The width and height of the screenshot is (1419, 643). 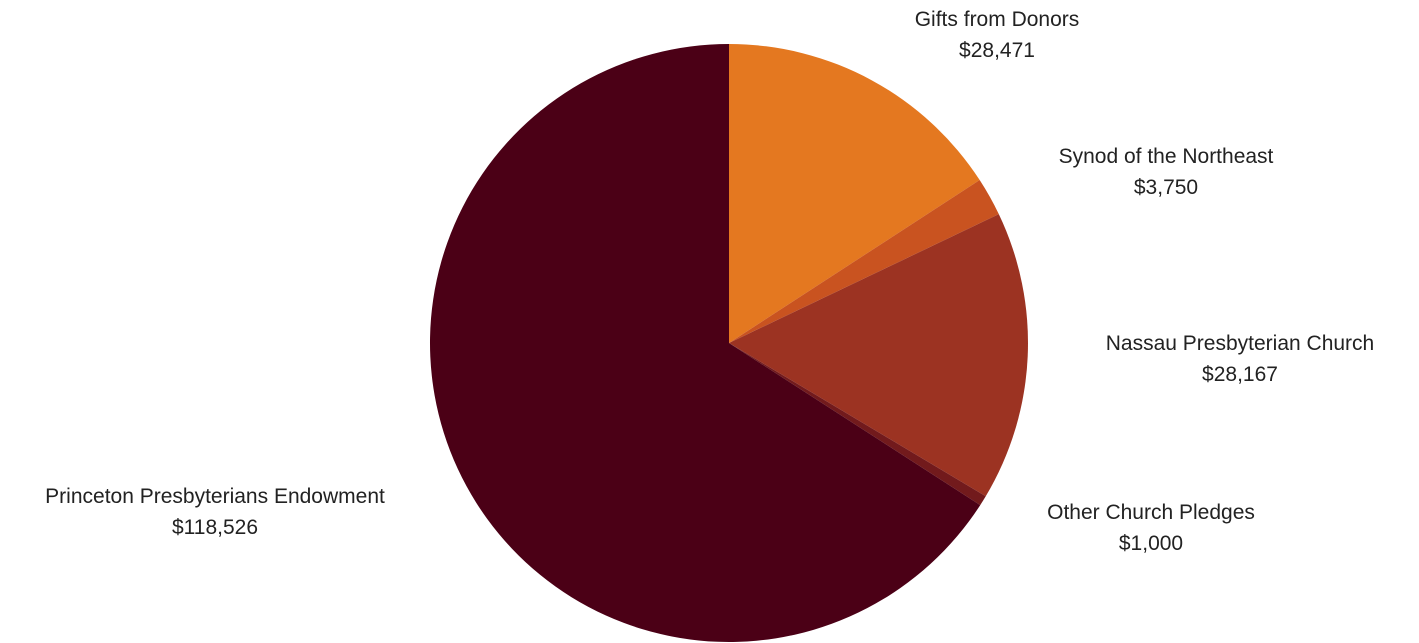 What do you see at coordinates (215, 496) in the screenshot?
I see `slice-name: Princeton Presbyterians Endowment` at bounding box center [215, 496].